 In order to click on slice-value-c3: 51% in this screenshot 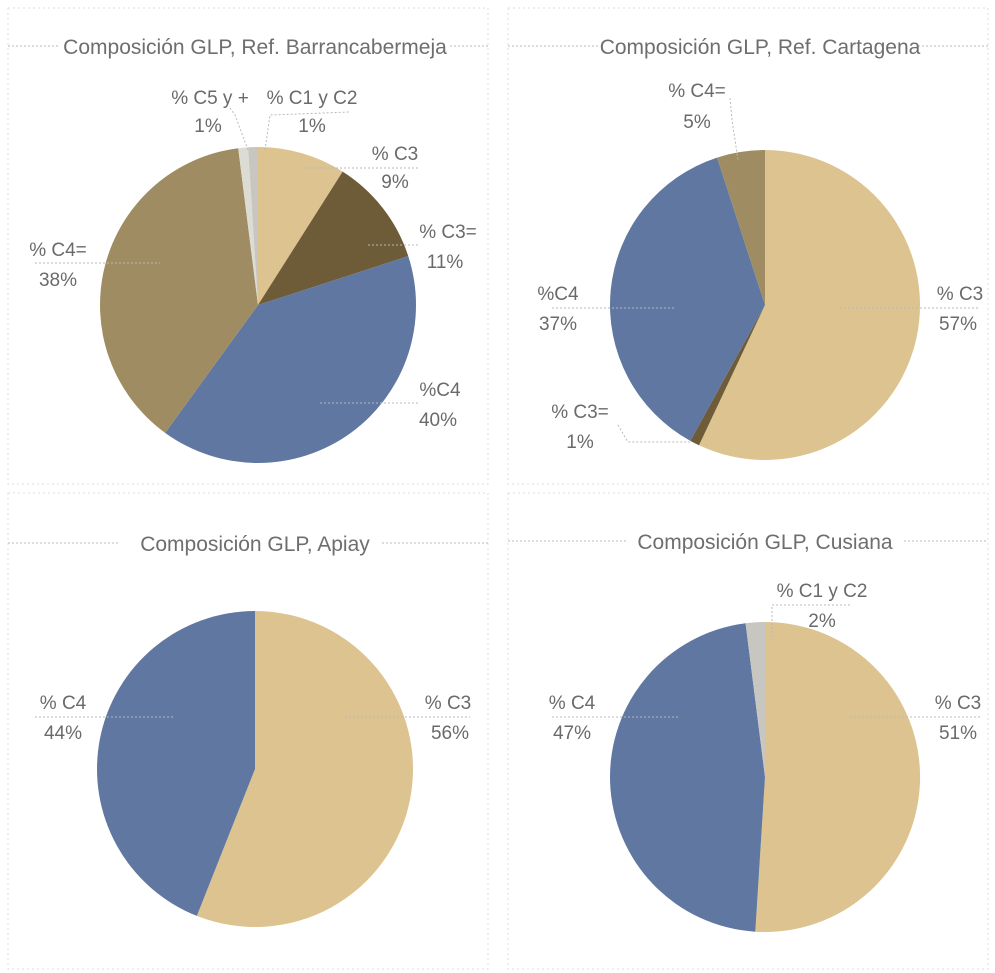, I will do `click(958, 733)`.